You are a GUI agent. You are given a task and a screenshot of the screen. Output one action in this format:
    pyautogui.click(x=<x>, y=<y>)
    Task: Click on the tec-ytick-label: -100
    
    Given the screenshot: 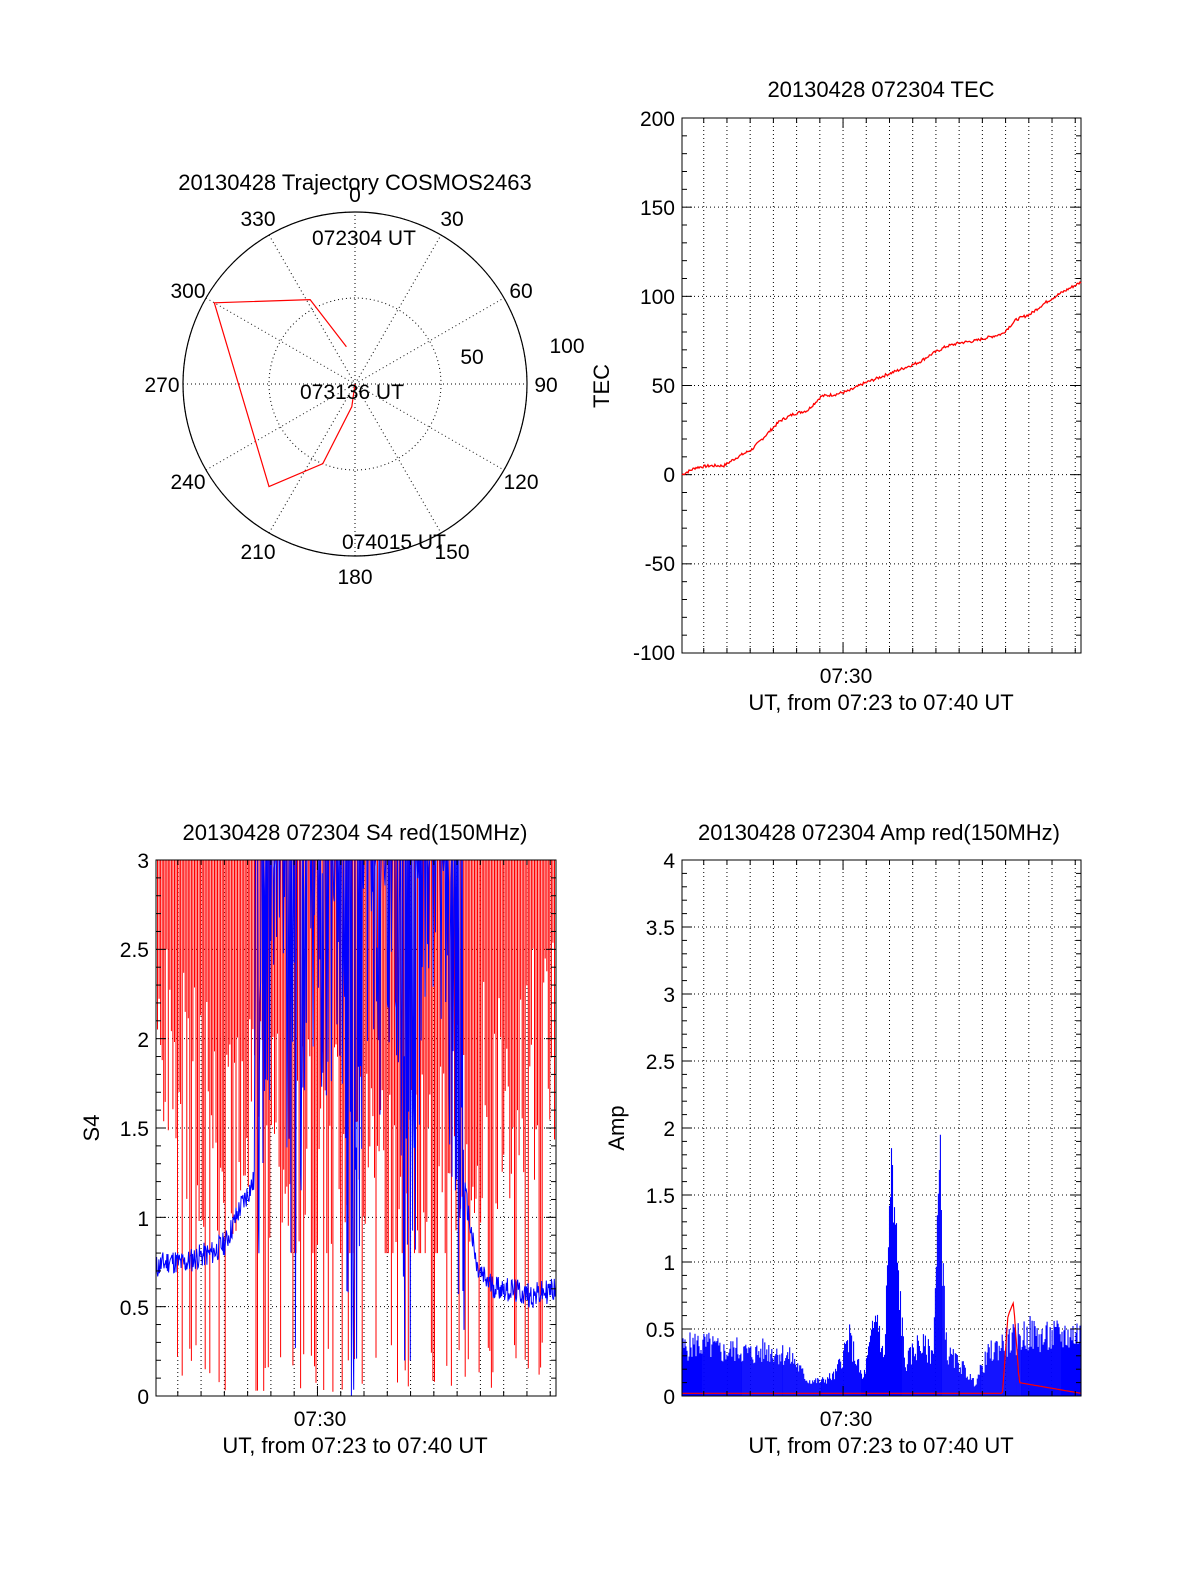 What is the action you would take?
    pyautogui.click(x=654, y=653)
    